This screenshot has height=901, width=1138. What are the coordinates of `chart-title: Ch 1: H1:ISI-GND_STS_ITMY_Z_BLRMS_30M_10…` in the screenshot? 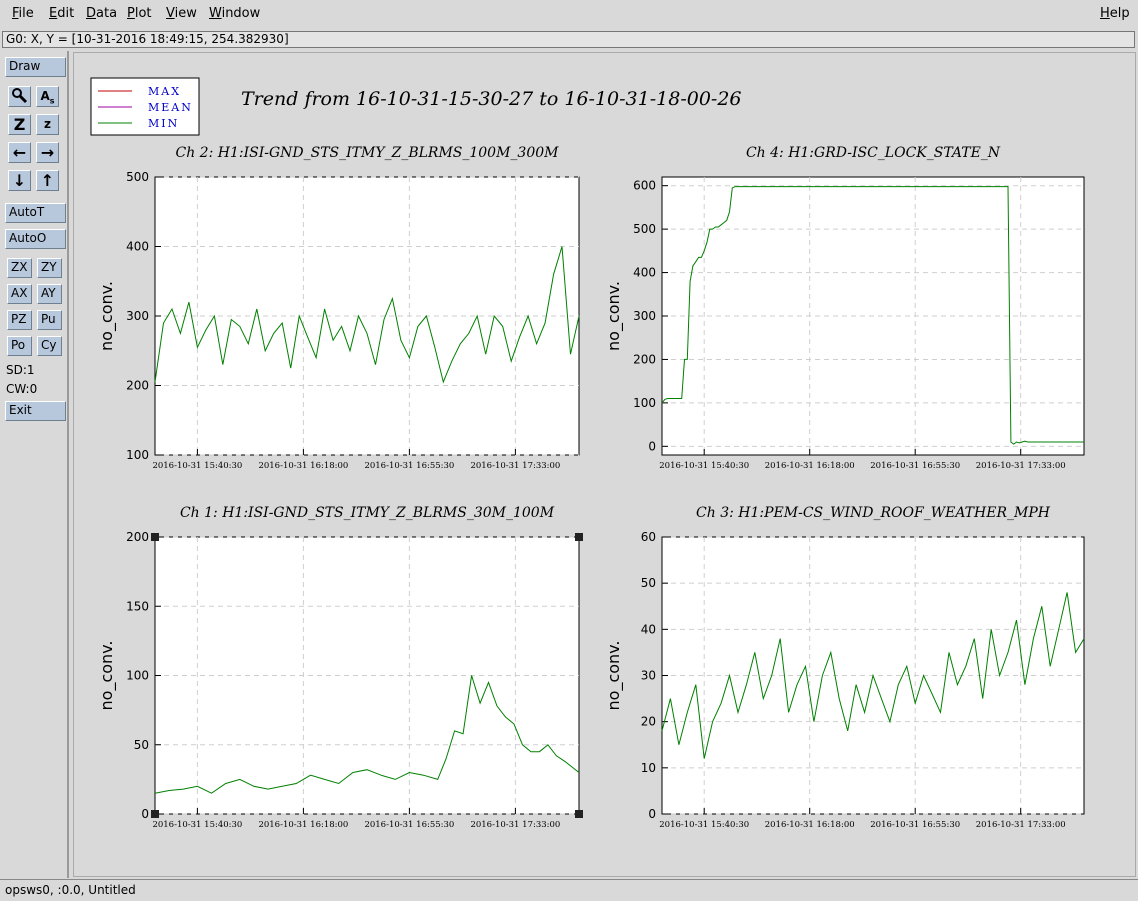 It's located at (367, 513).